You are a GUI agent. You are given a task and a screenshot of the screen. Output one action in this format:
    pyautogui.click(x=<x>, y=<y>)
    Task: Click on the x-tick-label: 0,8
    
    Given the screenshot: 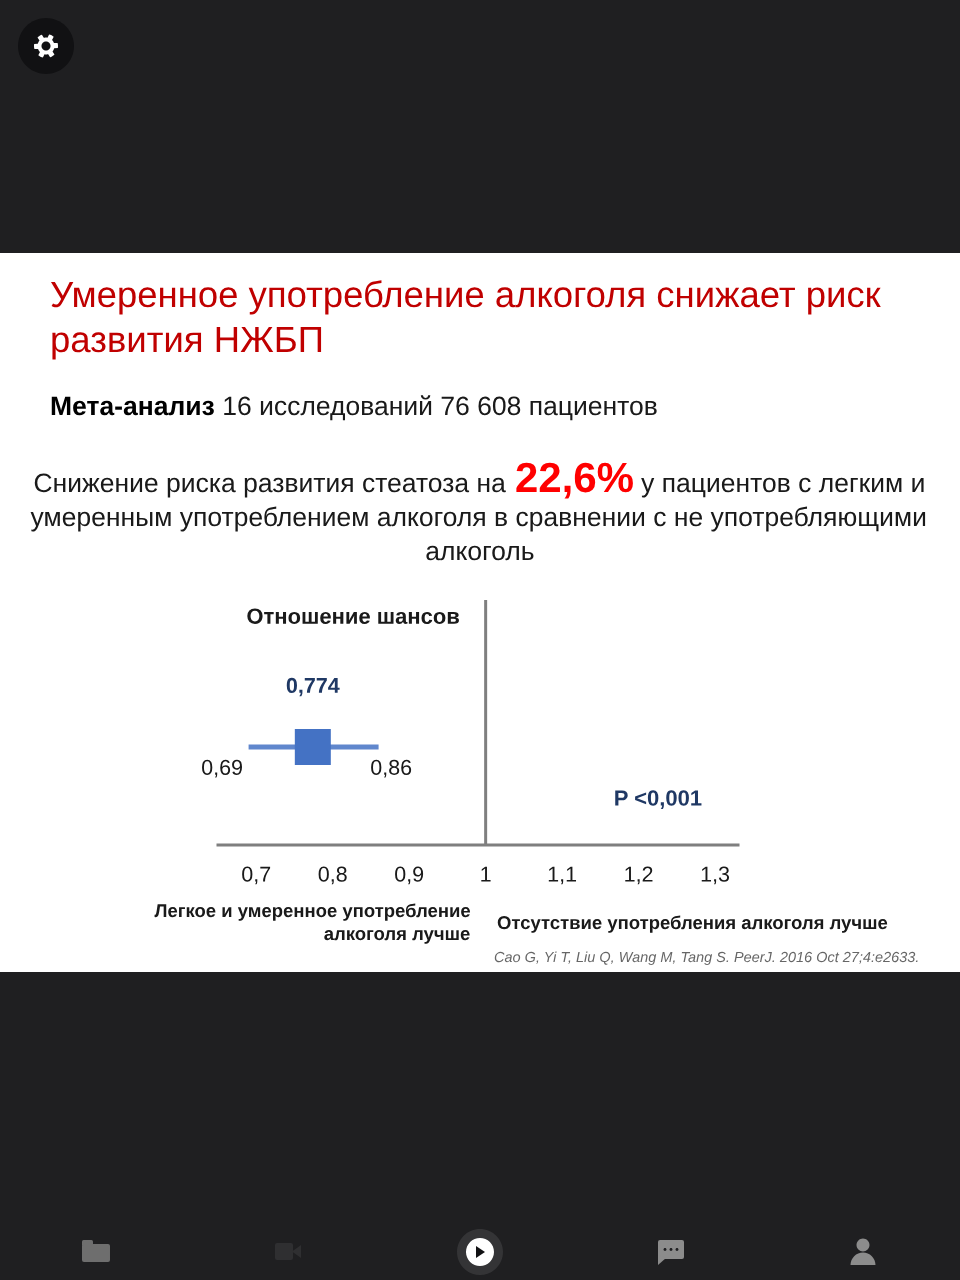 What is the action you would take?
    pyautogui.click(x=332, y=875)
    